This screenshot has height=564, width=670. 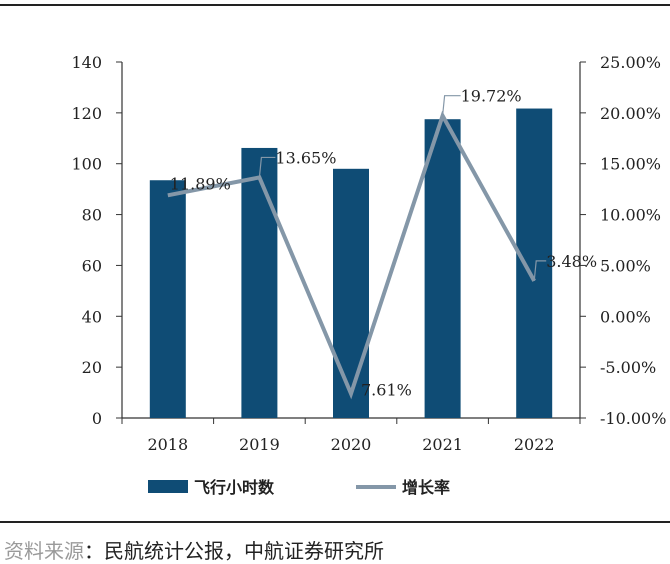 I want to click on left-tick-label: 140, so click(x=86, y=62).